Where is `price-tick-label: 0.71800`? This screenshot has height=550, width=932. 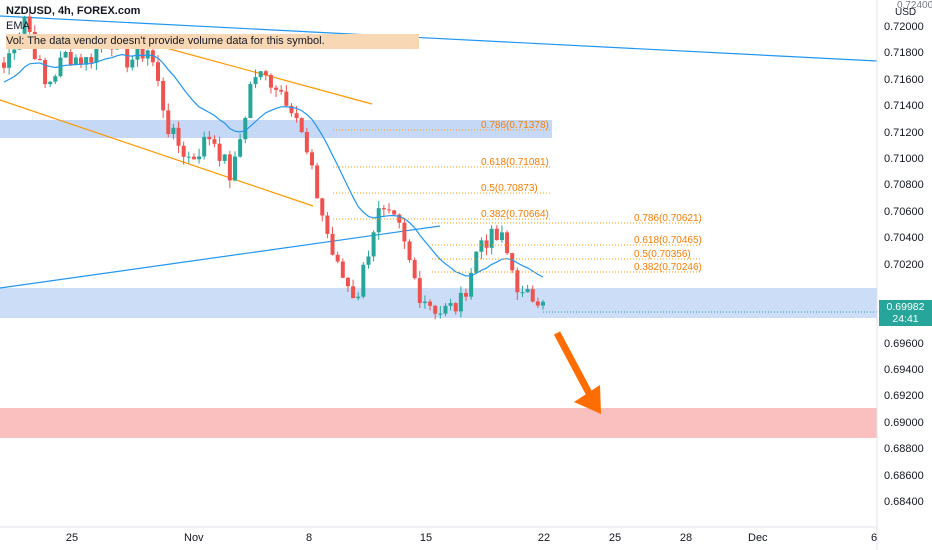 price-tick-label: 0.71800 is located at coordinates (904, 53).